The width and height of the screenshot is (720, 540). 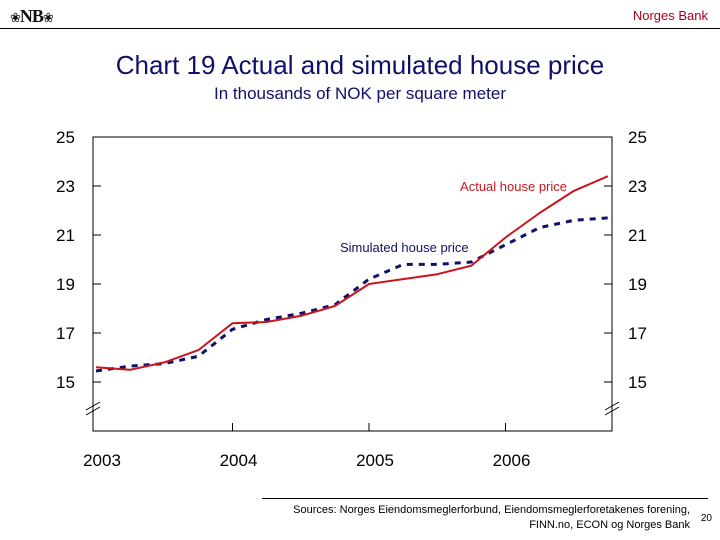 What do you see at coordinates (360, 93) in the screenshot?
I see `chart-subtitle: In thousands of NOK per square meter` at bounding box center [360, 93].